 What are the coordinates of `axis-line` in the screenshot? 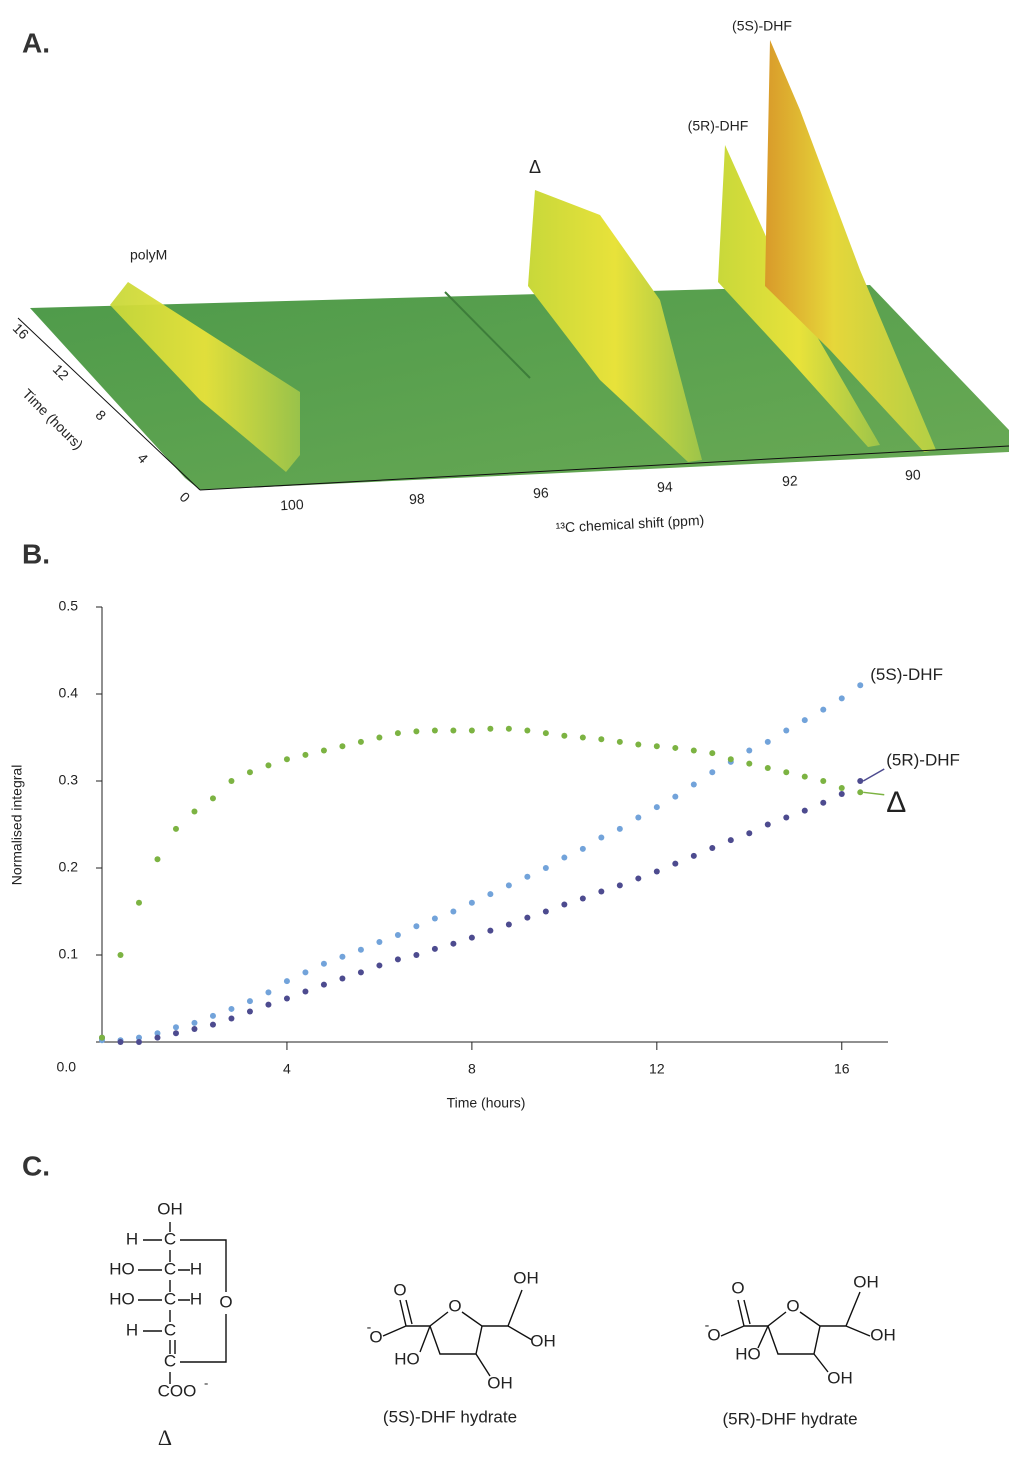 It's located at (604, 468).